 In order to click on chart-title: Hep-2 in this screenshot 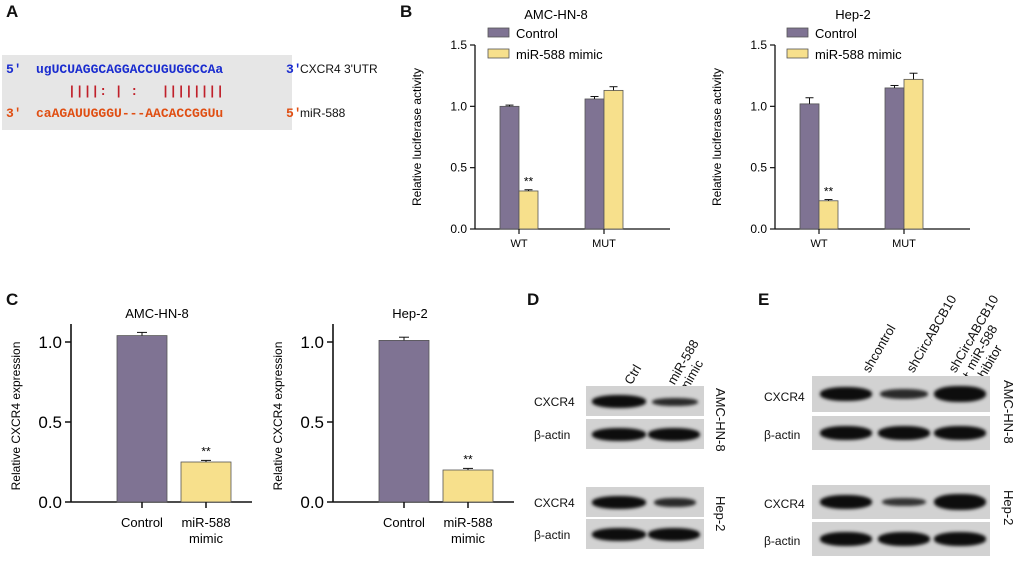, I will do `click(409, 313)`.